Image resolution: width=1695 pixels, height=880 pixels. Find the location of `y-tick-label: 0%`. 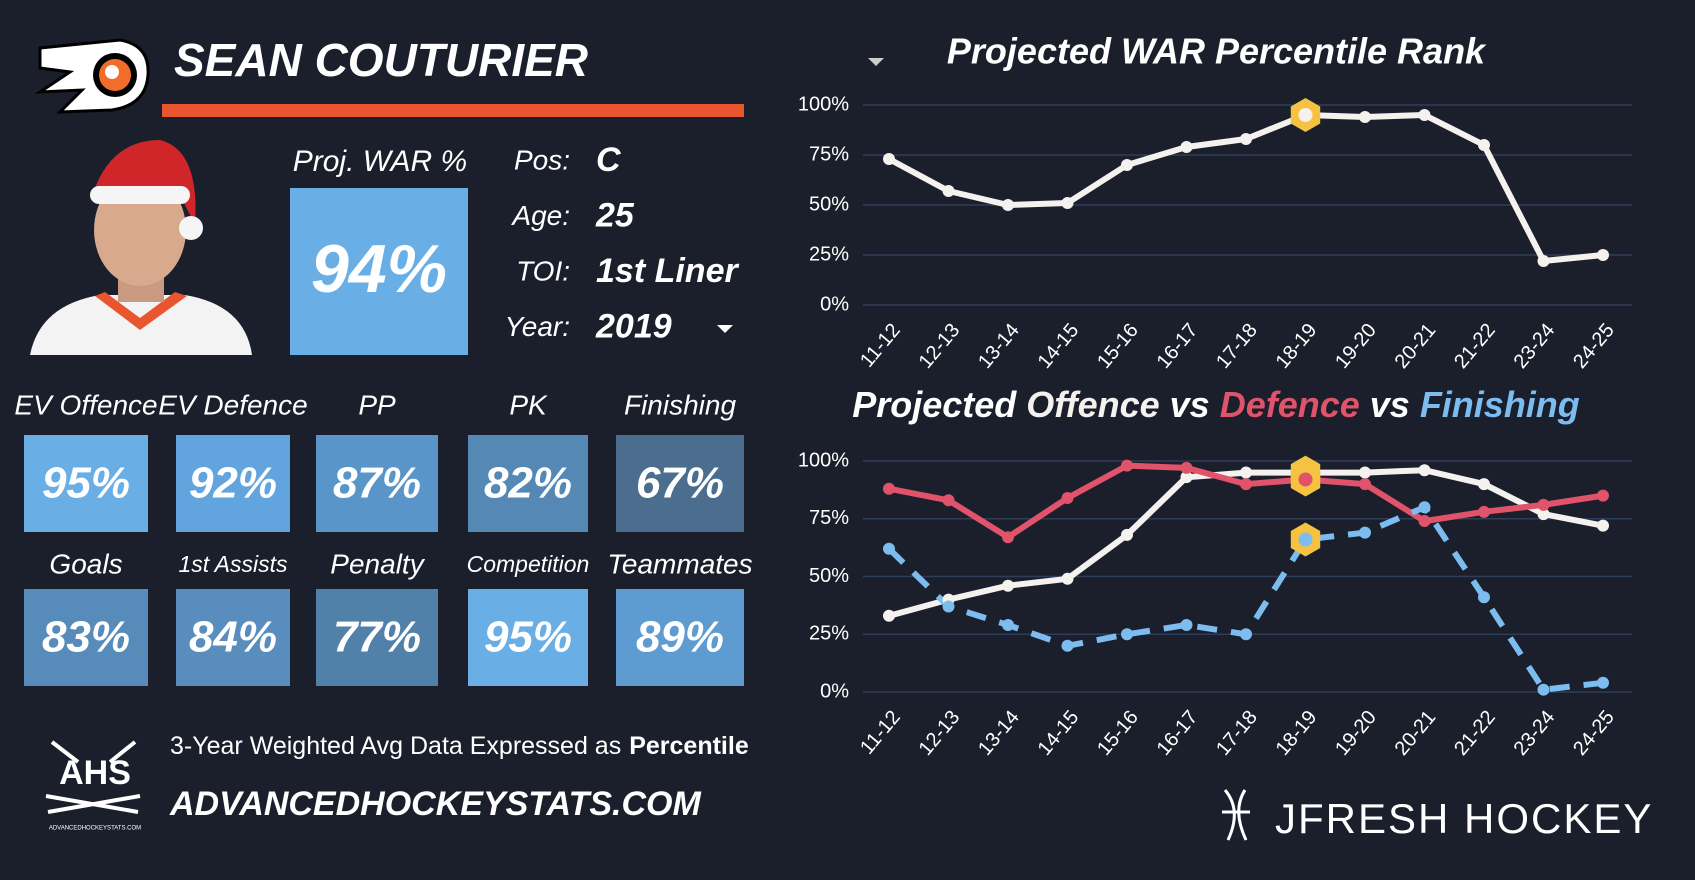

y-tick-label: 0% is located at coordinates (834, 691).